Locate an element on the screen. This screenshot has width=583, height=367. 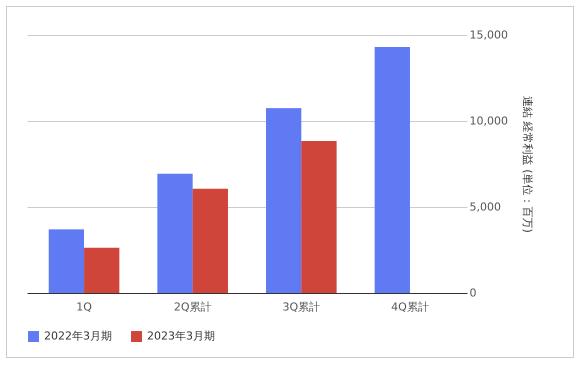
y-tick-label: 10,000 is located at coordinates (489, 121).